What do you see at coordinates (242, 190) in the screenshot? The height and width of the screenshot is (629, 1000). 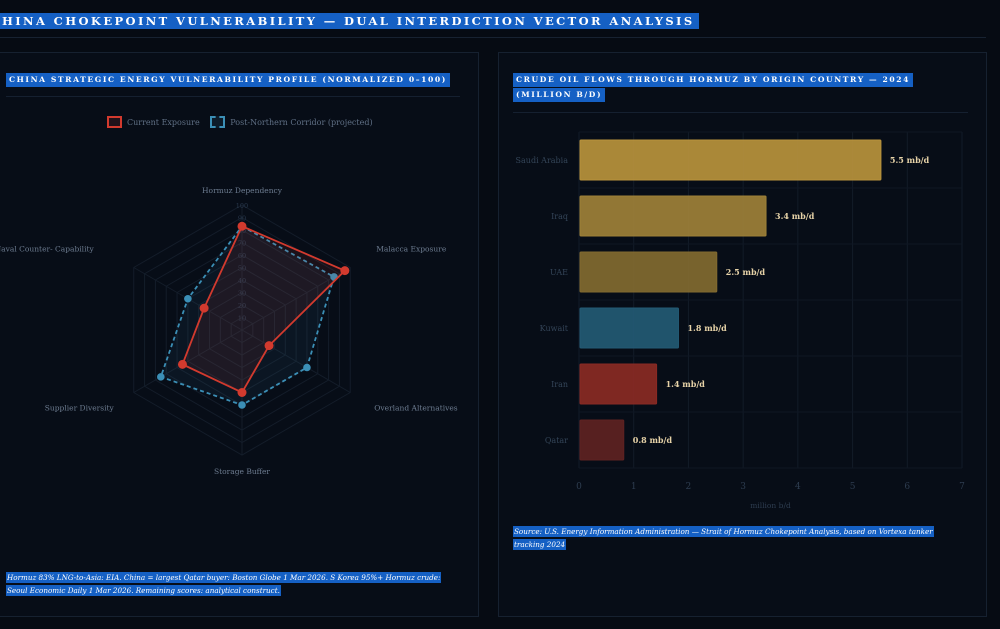 I see `radar-axis-label: Hormuz Dependency` at bounding box center [242, 190].